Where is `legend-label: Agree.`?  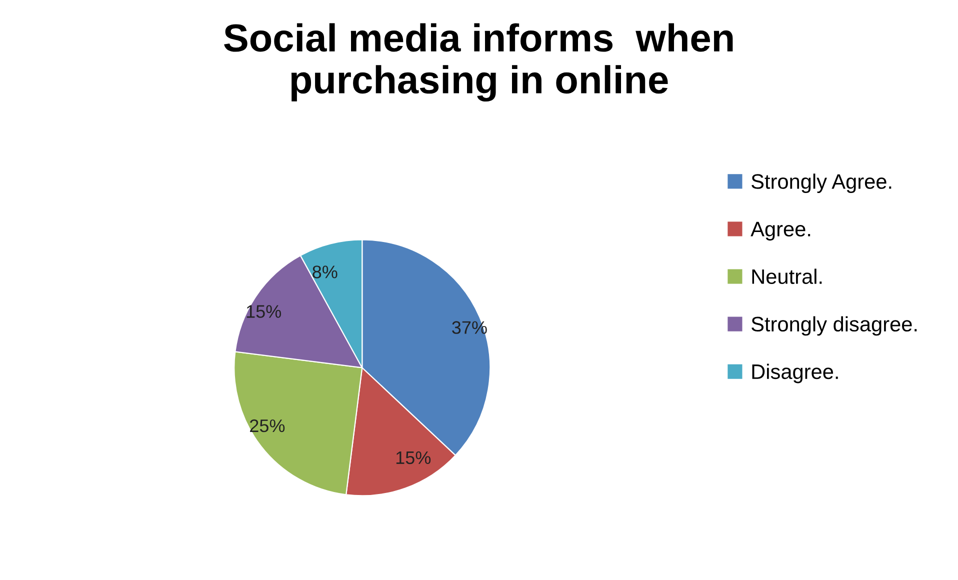 legend-label: Agree. is located at coordinates (780, 231).